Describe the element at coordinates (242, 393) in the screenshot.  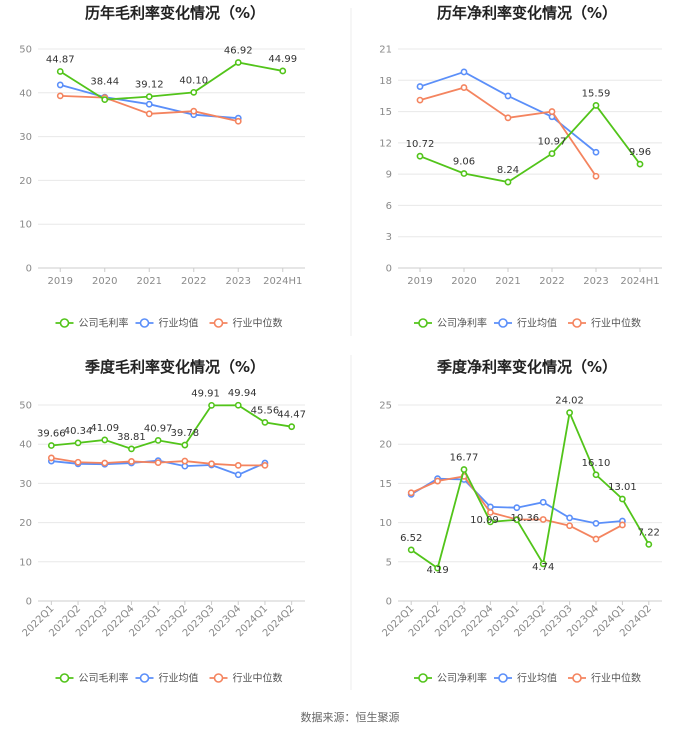
I see `data-label: 49.94` at that location.